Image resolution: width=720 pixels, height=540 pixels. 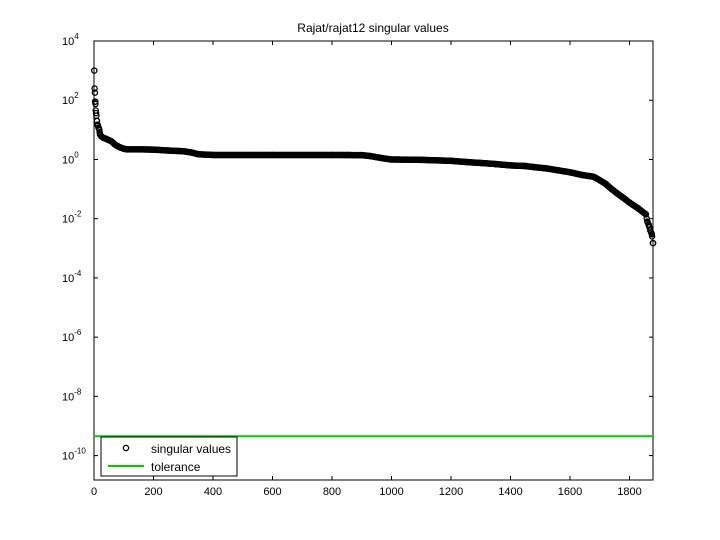 What do you see at coordinates (176, 467) in the screenshot?
I see `legend-label-tolerance: tolerance` at bounding box center [176, 467].